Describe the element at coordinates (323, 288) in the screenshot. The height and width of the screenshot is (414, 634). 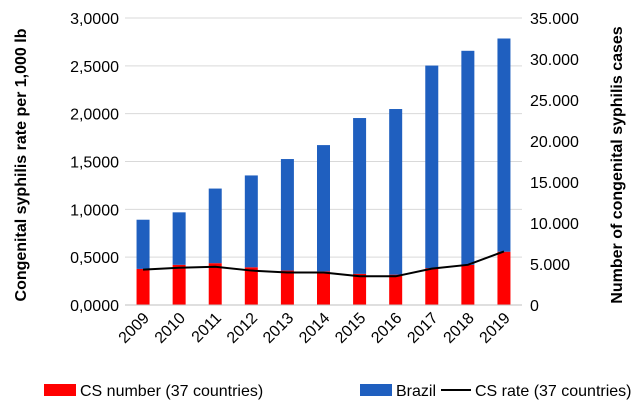
I see `bar-cs-number-37-countries--2014` at that location.